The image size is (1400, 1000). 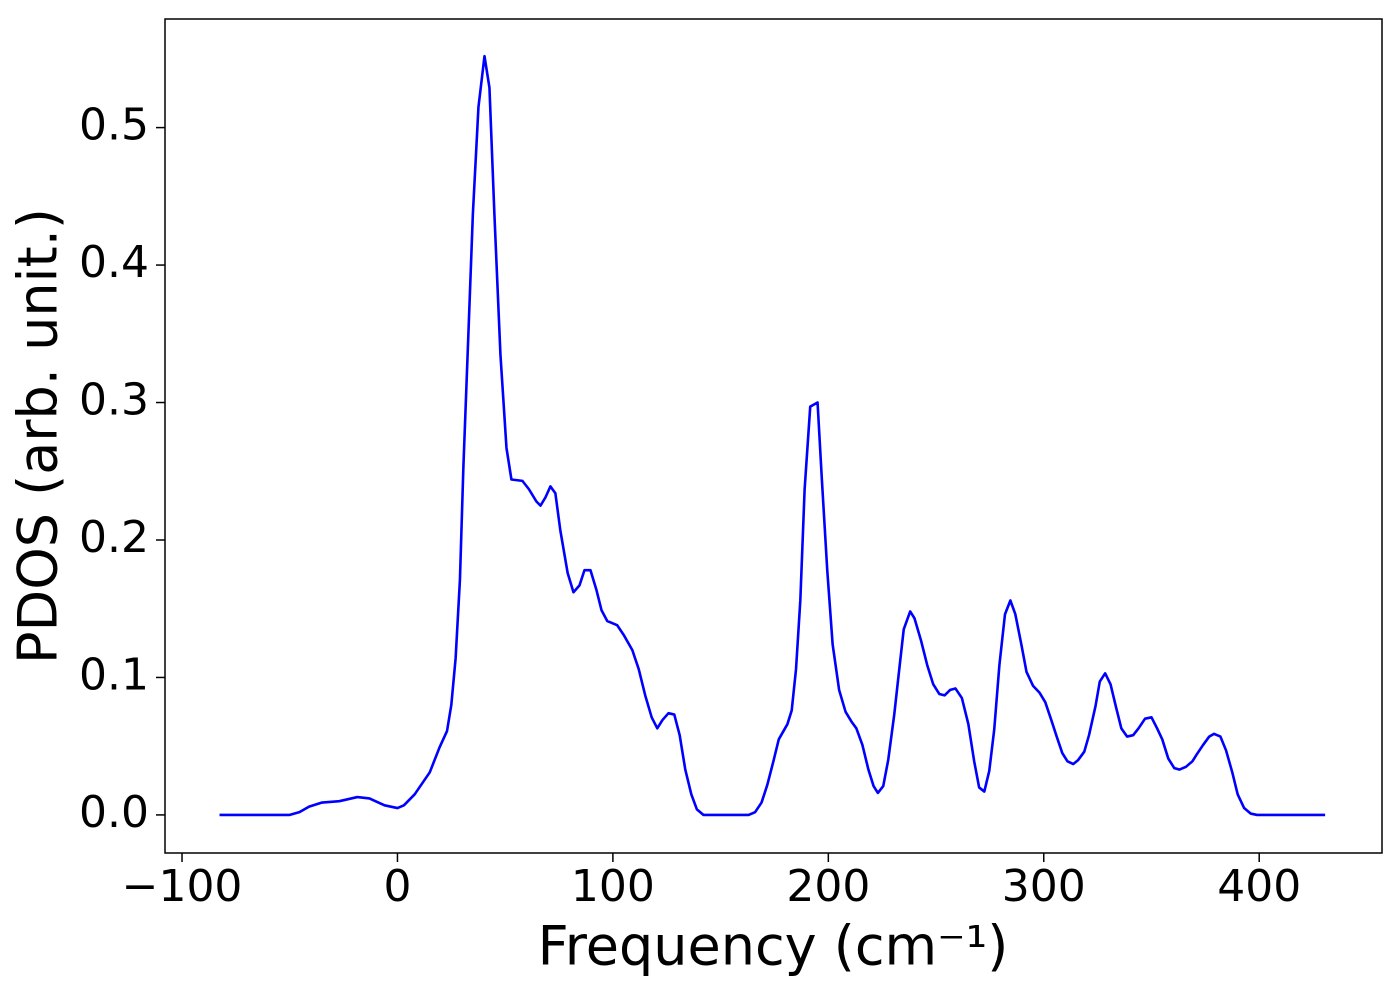 What do you see at coordinates (773, 946) in the screenshot?
I see `x-axis-label: Frequency (cm⁻¹)` at bounding box center [773, 946].